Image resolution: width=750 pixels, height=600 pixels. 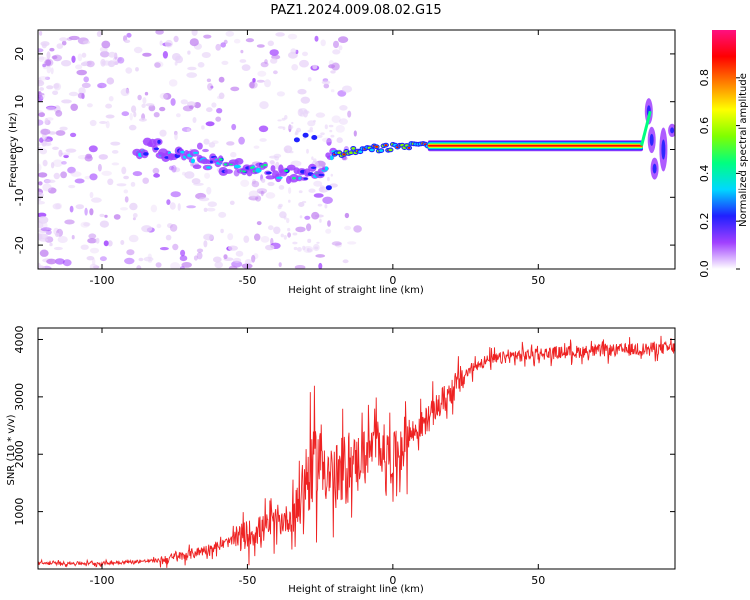 What do you see at coordinates (704, 269) in the screenshot?
I see `colorbar-tick-label: 0.0` at bounding box center [704, 269].